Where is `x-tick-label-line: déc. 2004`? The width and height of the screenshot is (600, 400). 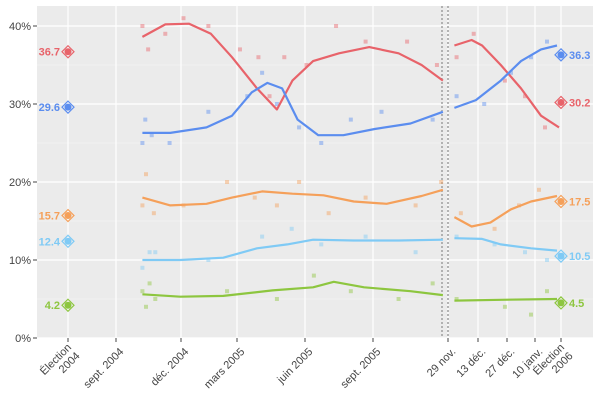 x-tick-label-line: déc. 2004 is located at coordinates (170, 367).